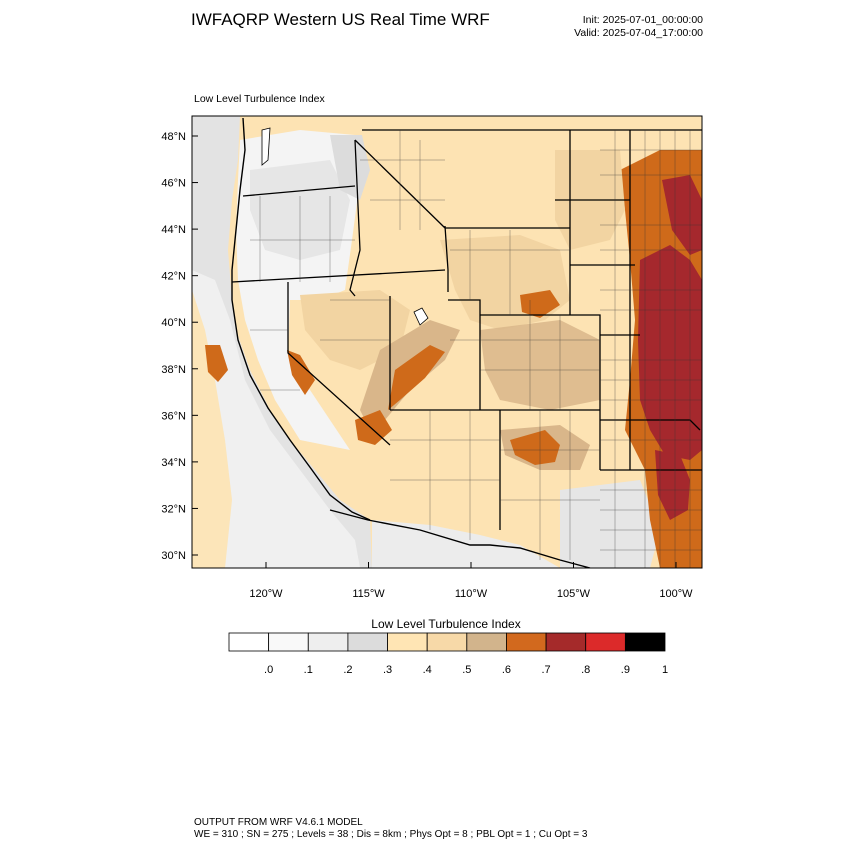  I want to click on mexico-border, so click(460, 538).